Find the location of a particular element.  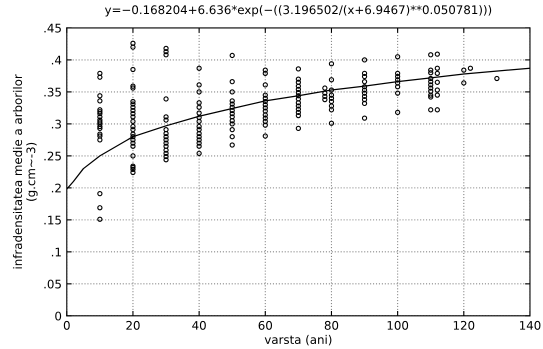

x-tick-label: 100 is located at coordinates (398, 325).